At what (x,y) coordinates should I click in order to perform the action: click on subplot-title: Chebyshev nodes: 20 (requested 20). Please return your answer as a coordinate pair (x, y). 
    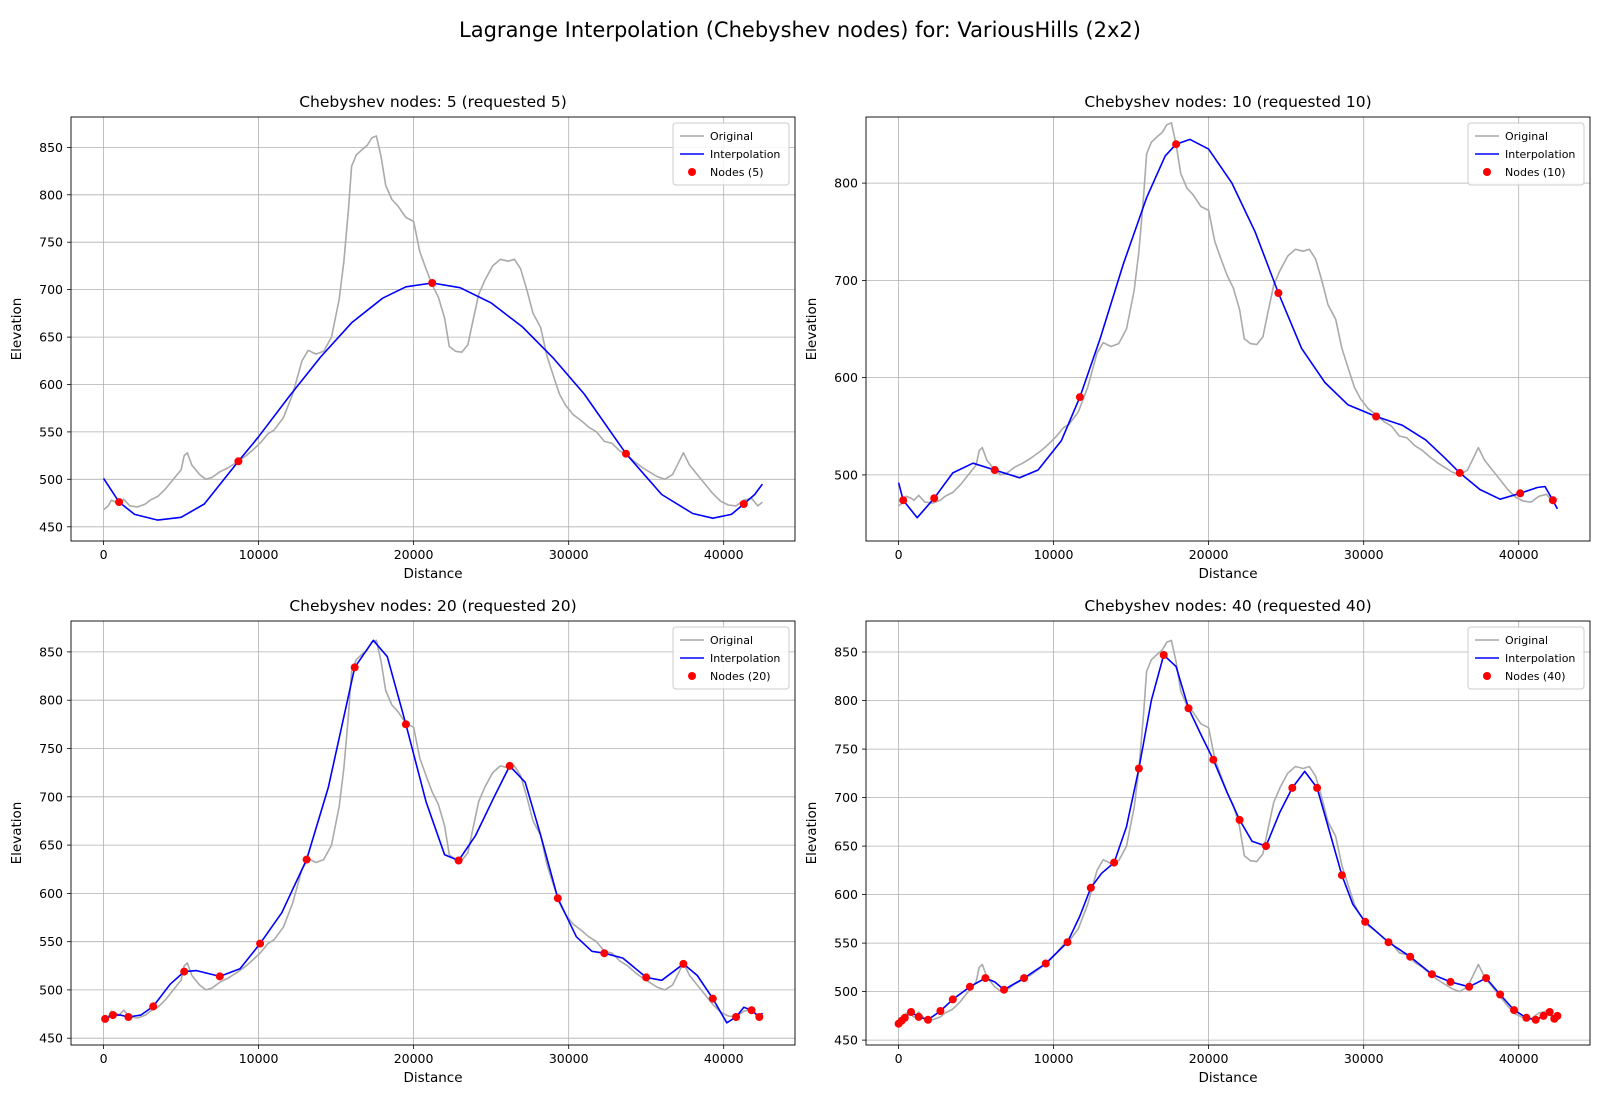
    Looking at the image, I should click on (432, 606).